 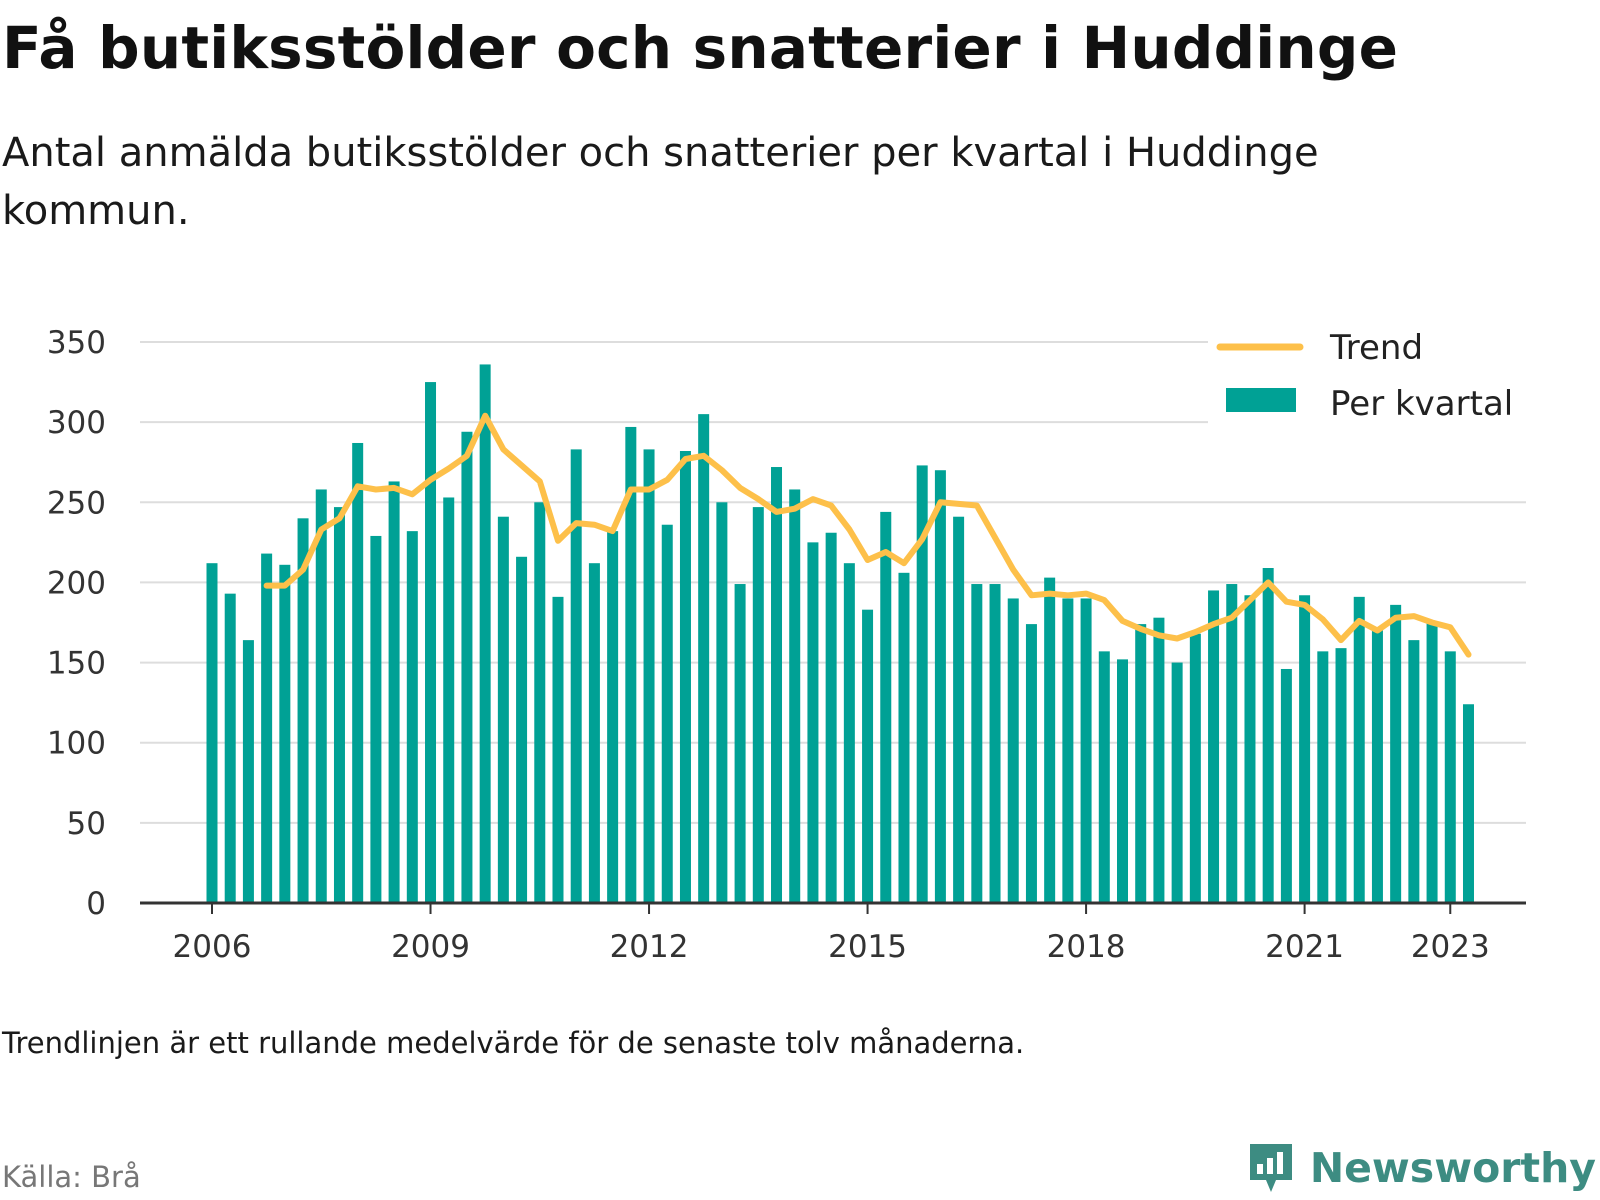 I want to click on x-tick-label: 2006, so click(x=212, y=947).